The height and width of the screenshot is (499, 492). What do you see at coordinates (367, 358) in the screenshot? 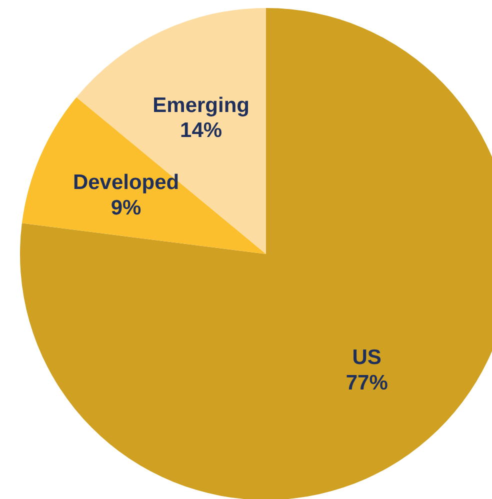
I see `slice-label: US` at bounding box center [367, 358].